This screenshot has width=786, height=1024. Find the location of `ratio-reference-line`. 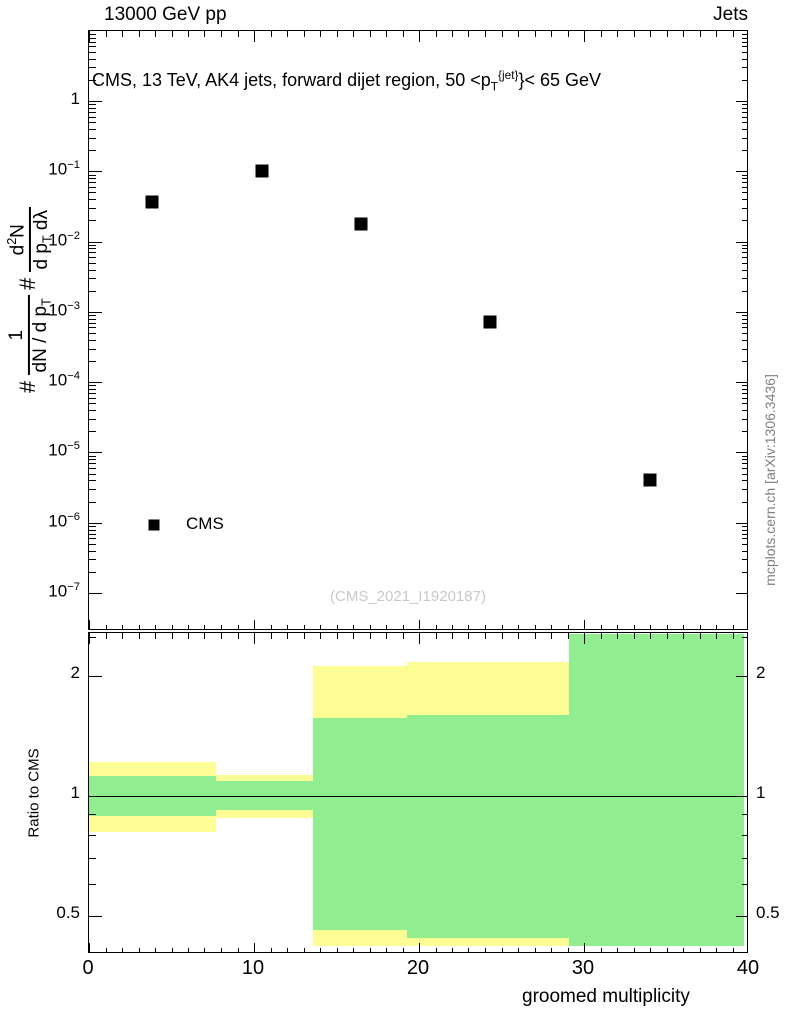

ratio-reference-line is located at coordinates (418, 796).